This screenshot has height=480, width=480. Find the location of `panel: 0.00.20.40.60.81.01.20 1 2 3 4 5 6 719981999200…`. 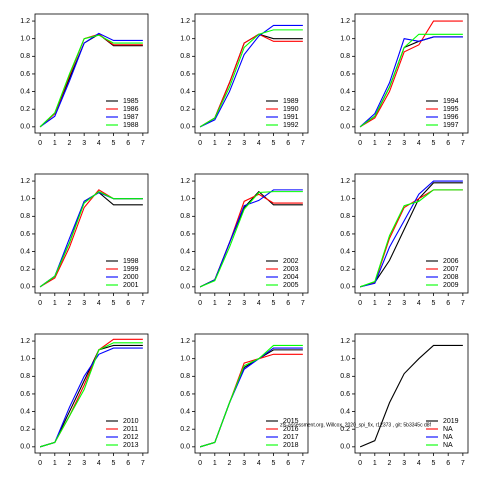

panel: 0.00.20.40.60.81.01.20 1 2 3 4 5 6 719981999200… is located at coordinates (84, 240).